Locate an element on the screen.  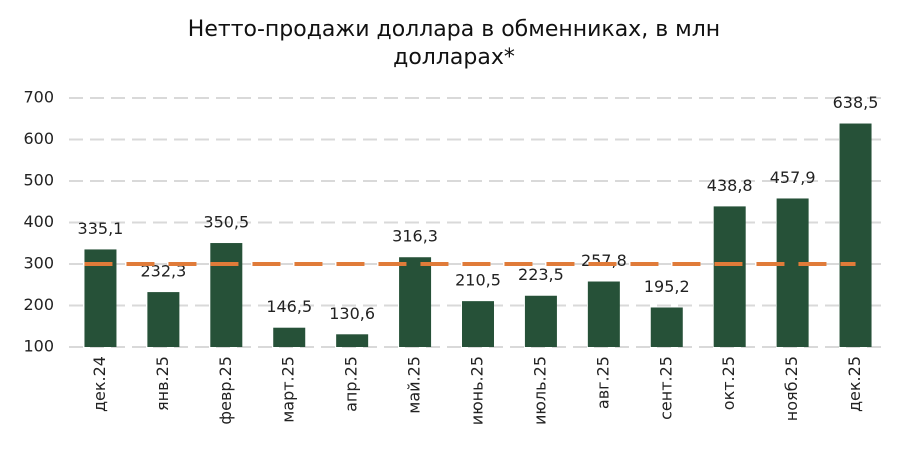
y-tick-label: 400 is located at coordinates (38, 221).